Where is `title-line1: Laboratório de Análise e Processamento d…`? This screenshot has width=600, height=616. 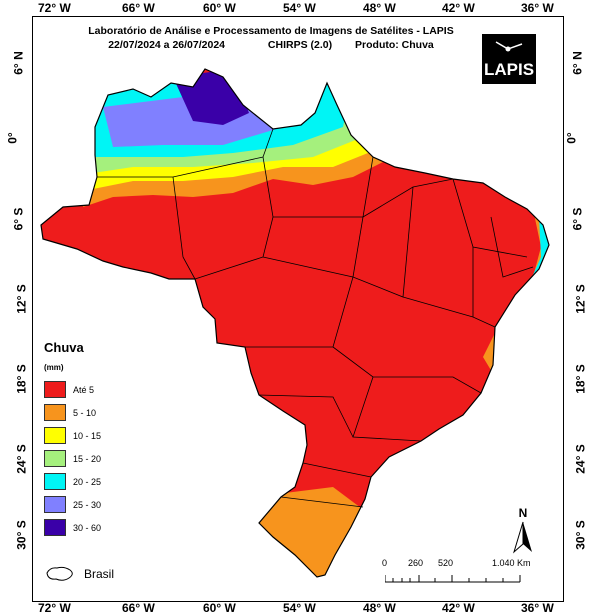
title-line1: Laboratório de Análise e Processamento d… is located at coordinates (271, 31).